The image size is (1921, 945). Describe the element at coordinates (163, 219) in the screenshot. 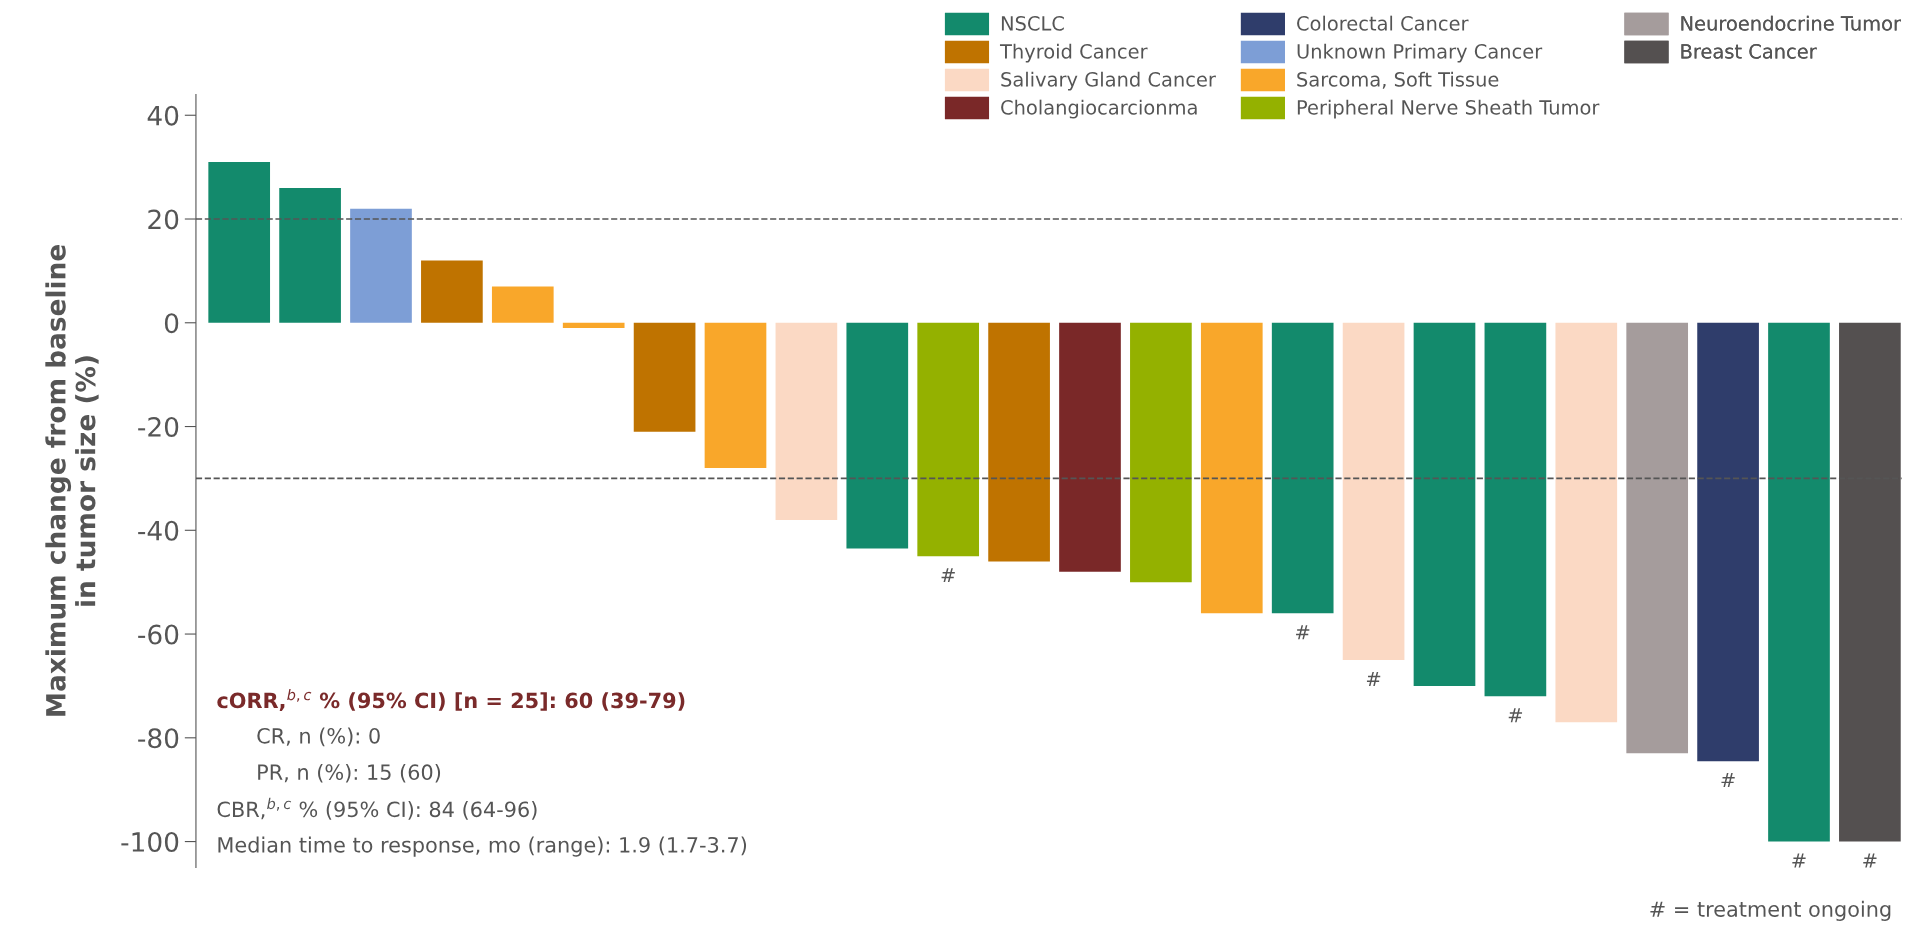

I see `y-tick-label: 20` at that location.